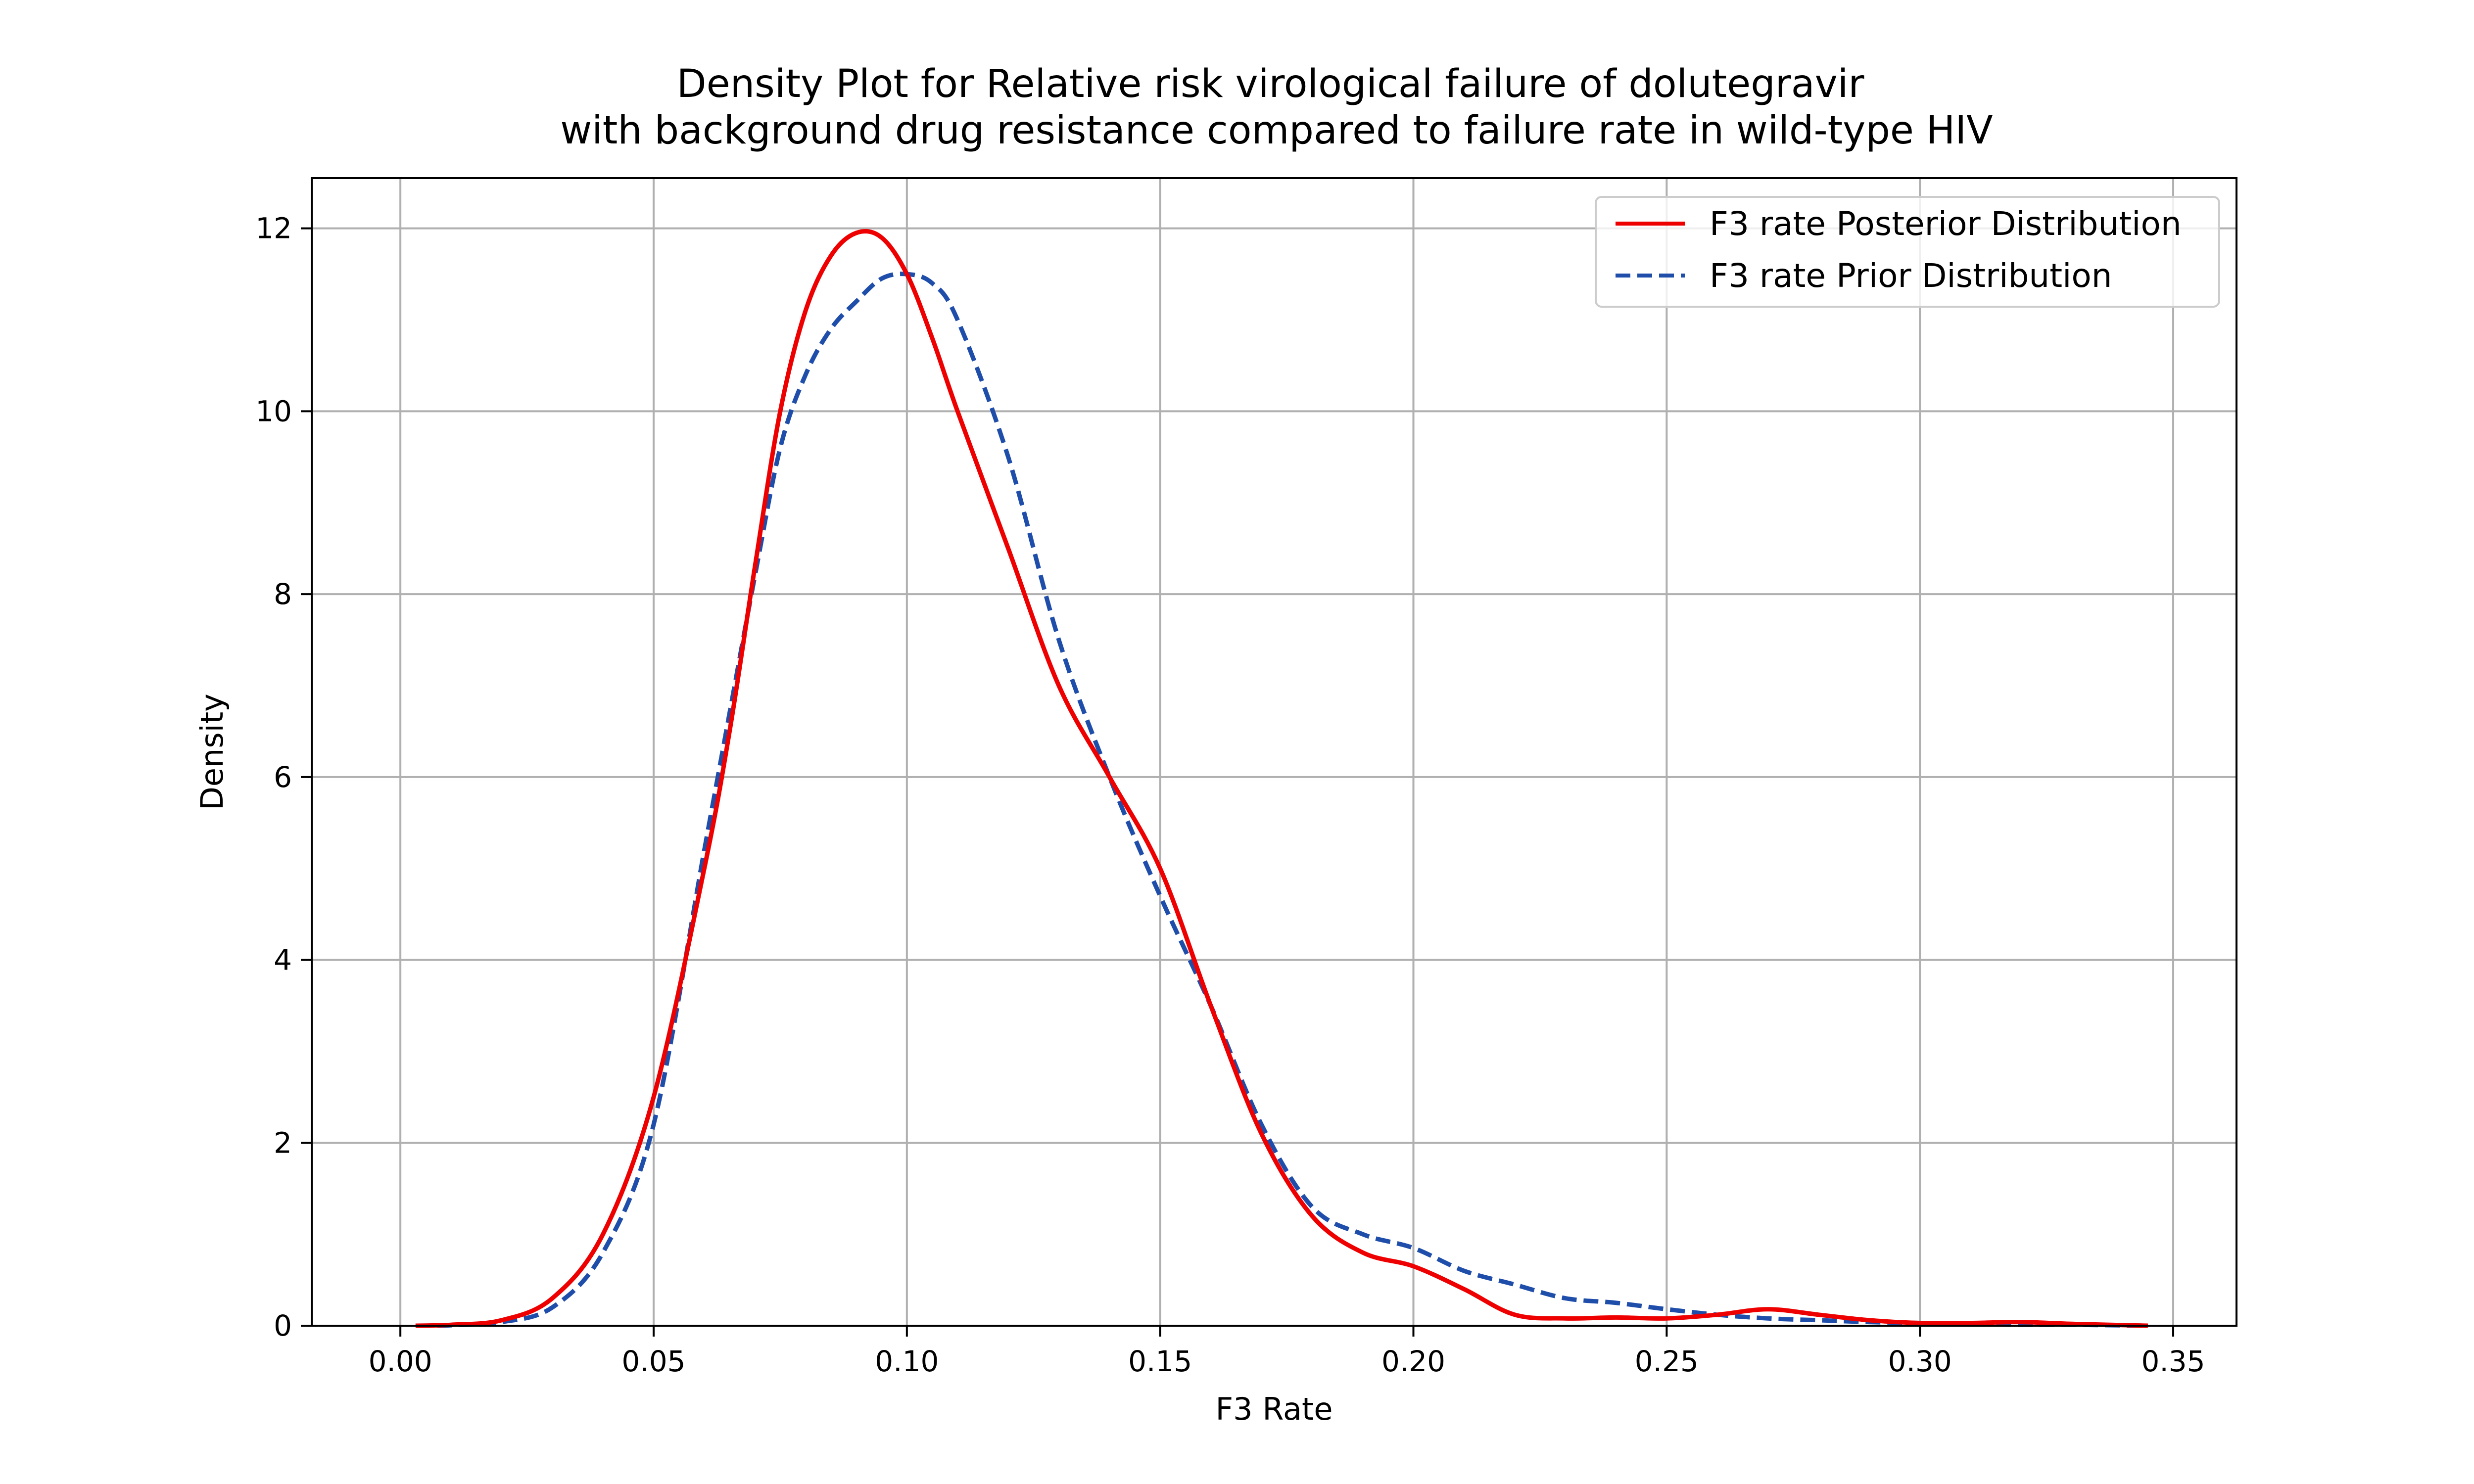 The height and width of the screenshot is (1484, 2474). I want to click on x-tick-label: 0.30, so click(1920, 1361).